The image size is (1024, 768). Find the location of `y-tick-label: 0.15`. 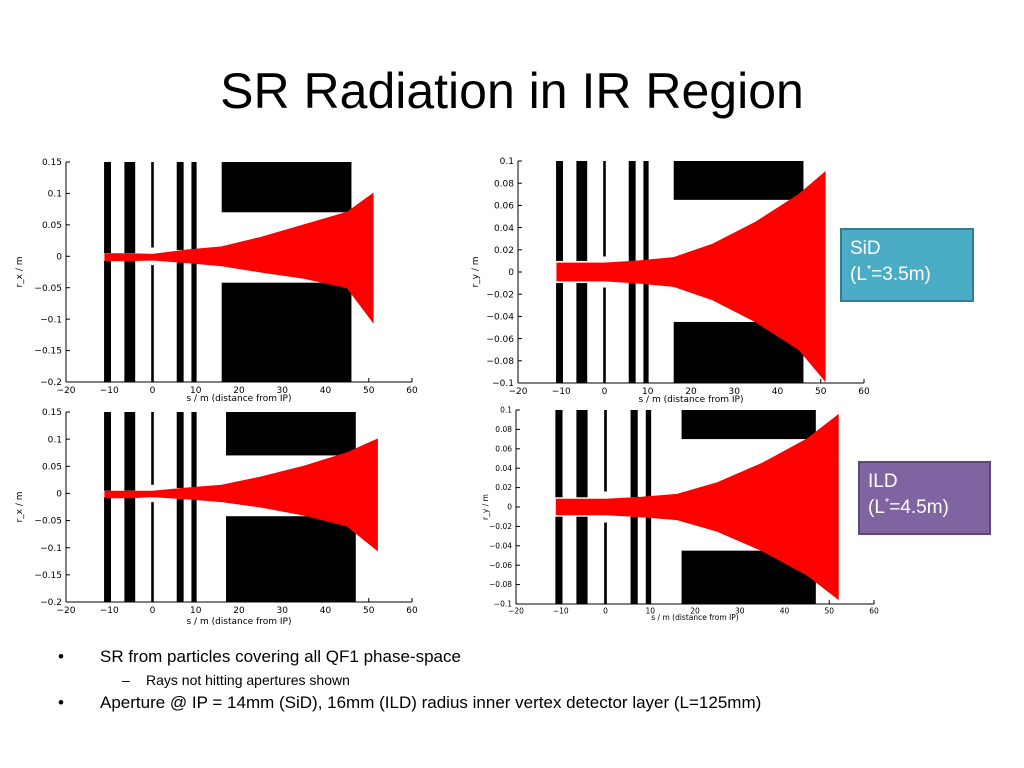

y-tick-label: 0.15 is located at coordinates (52, 413).